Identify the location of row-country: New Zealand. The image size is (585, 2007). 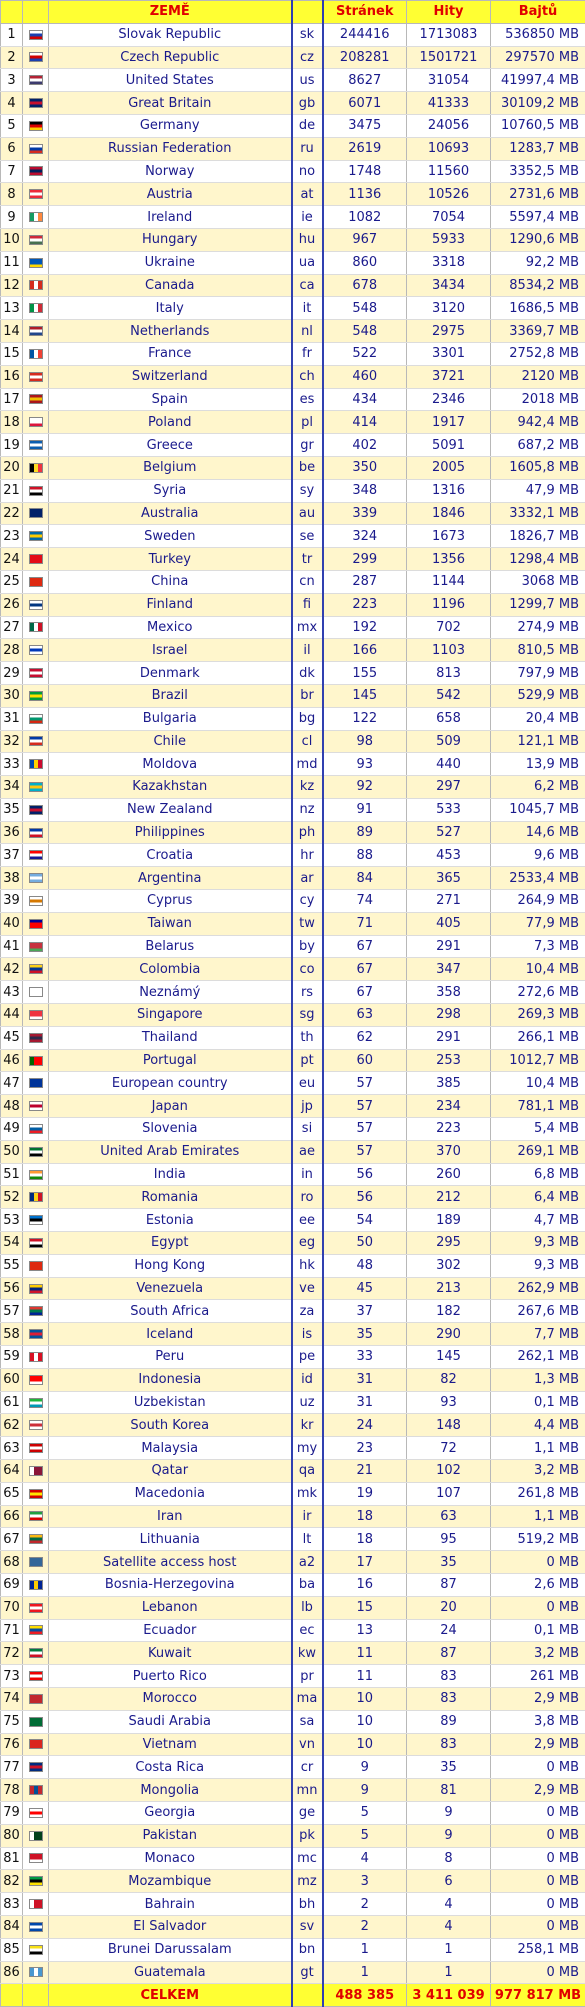
(170, 809).